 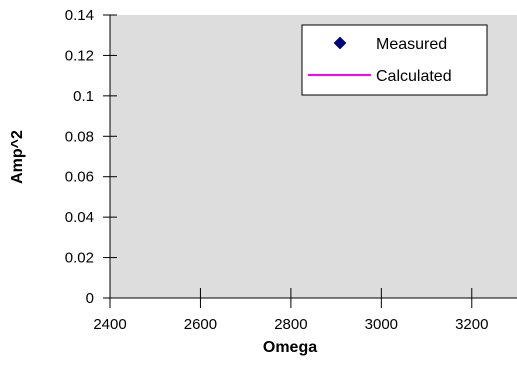 I want to click on legend: Measured Calculated, so click(x=394, y=60).